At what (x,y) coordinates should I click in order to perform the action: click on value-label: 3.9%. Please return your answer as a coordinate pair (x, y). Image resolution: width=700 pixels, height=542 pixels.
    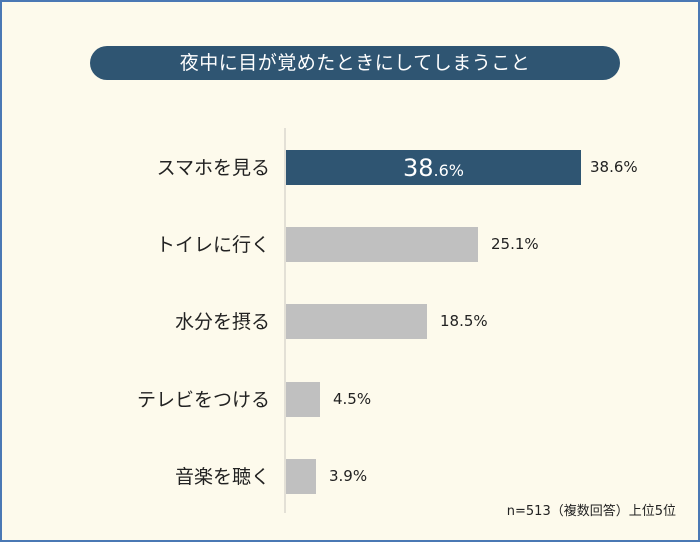
    Looking at the image, I should click on (348, 476).